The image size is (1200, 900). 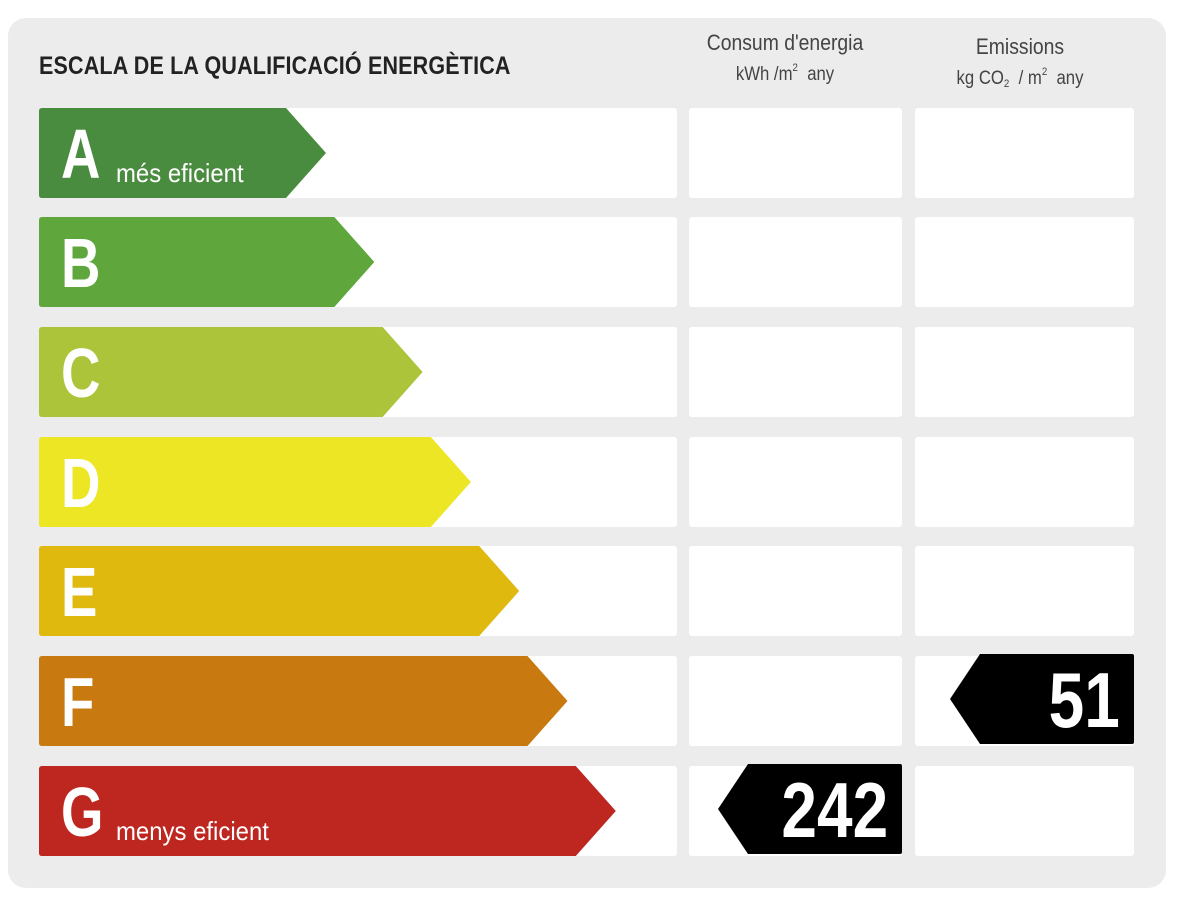 I want to click on emissions-unit: kg CO2 / m2 any, so click(x=1020, y=78).